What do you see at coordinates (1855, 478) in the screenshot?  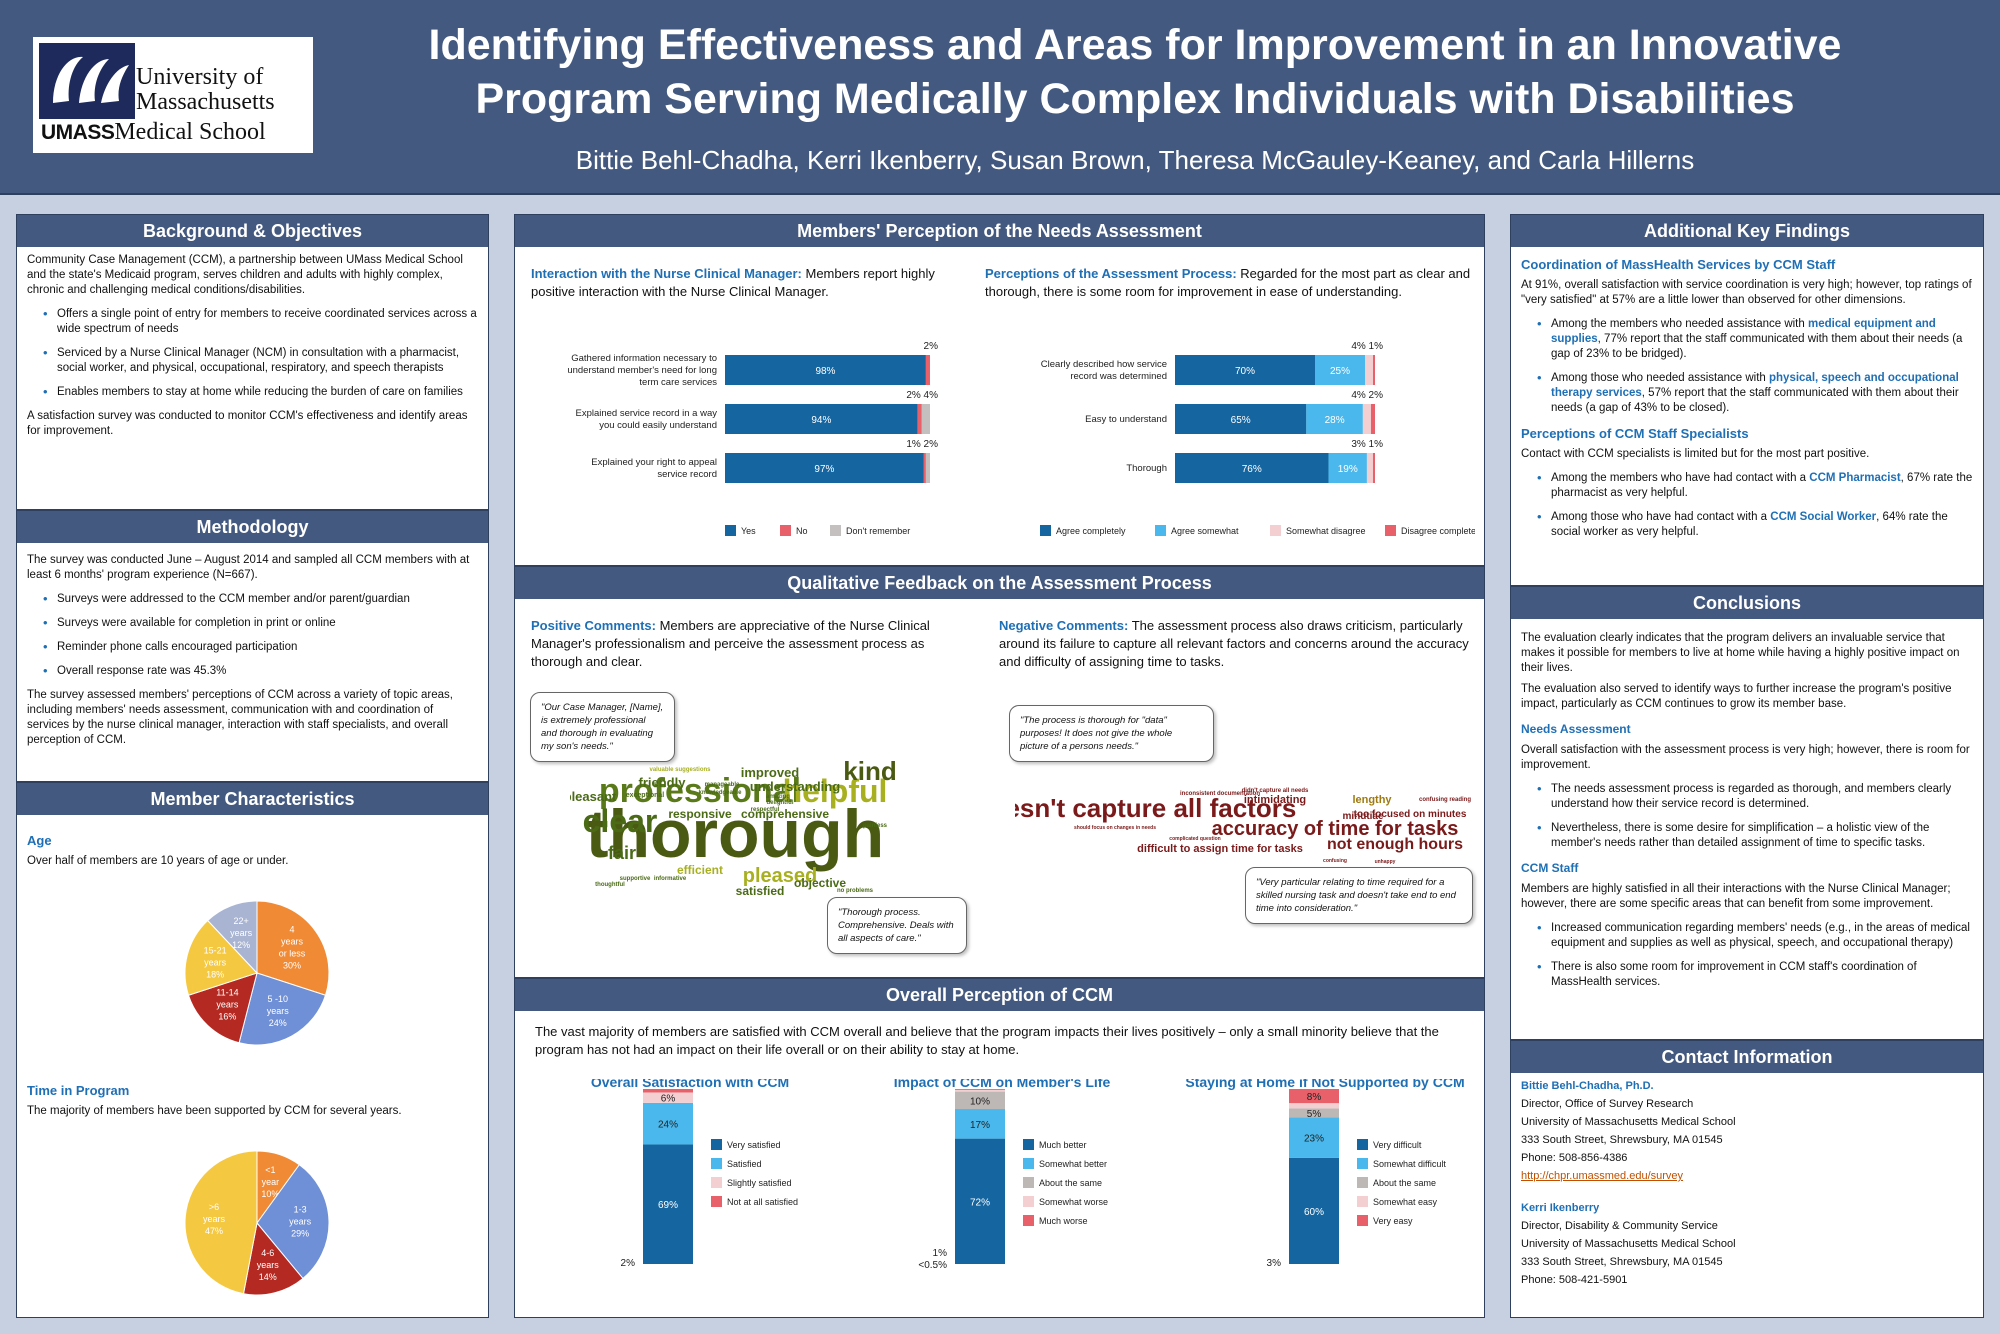 I see `additional-b3-highlight: CCM Pharmacist` at bounding box center [1855, 478].